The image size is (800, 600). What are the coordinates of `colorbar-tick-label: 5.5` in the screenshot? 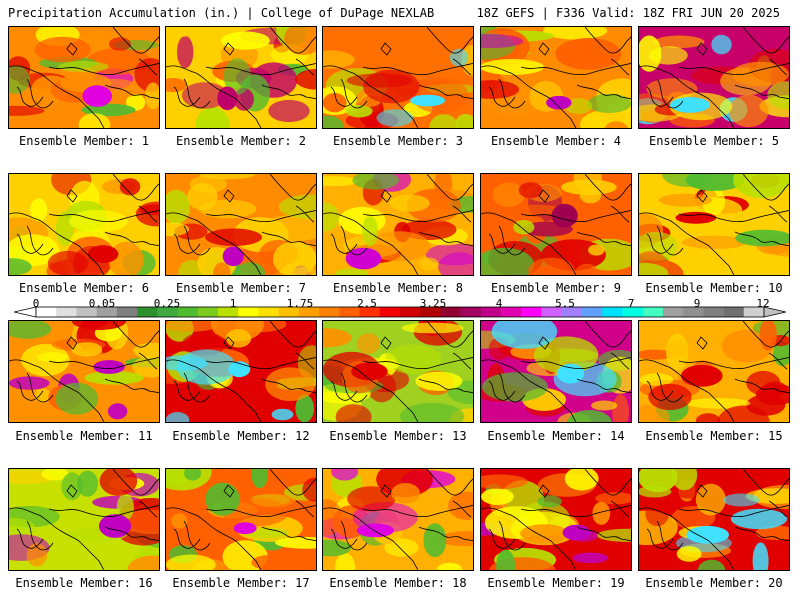 It's located at (565, 303).